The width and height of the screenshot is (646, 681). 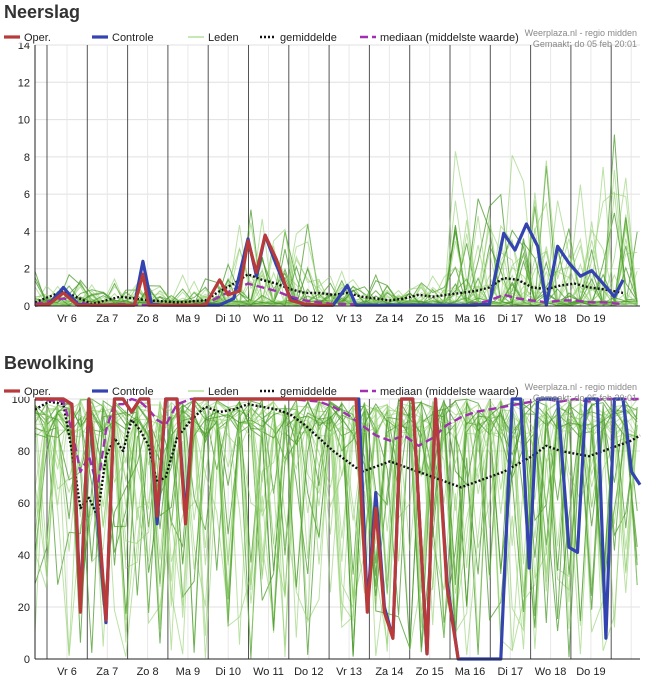 I want to click on y-tick-label: 80, so click(x=24, y=452).